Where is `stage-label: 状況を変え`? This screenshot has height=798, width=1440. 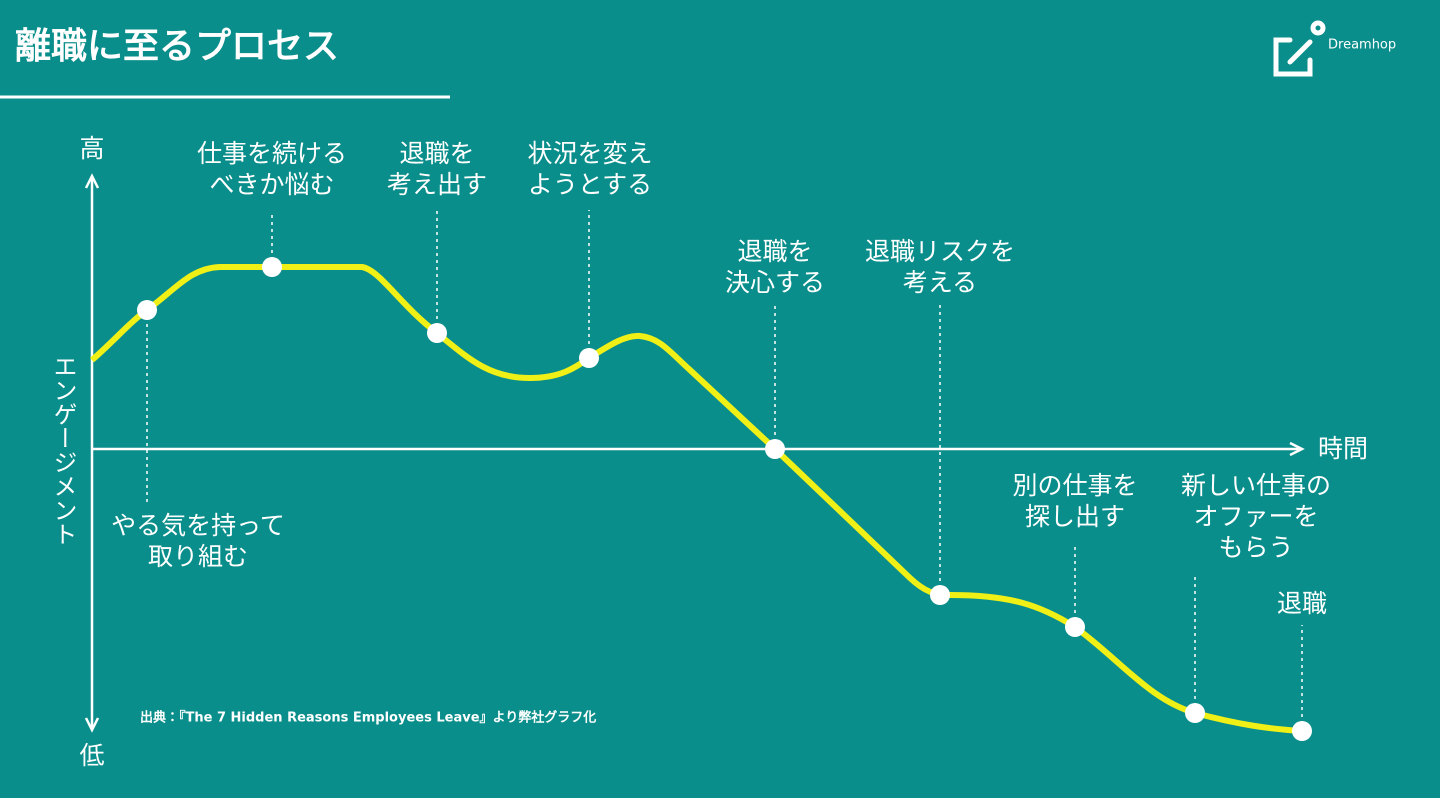
stage-label: 状況を変え is located at coordinates (589, 153).